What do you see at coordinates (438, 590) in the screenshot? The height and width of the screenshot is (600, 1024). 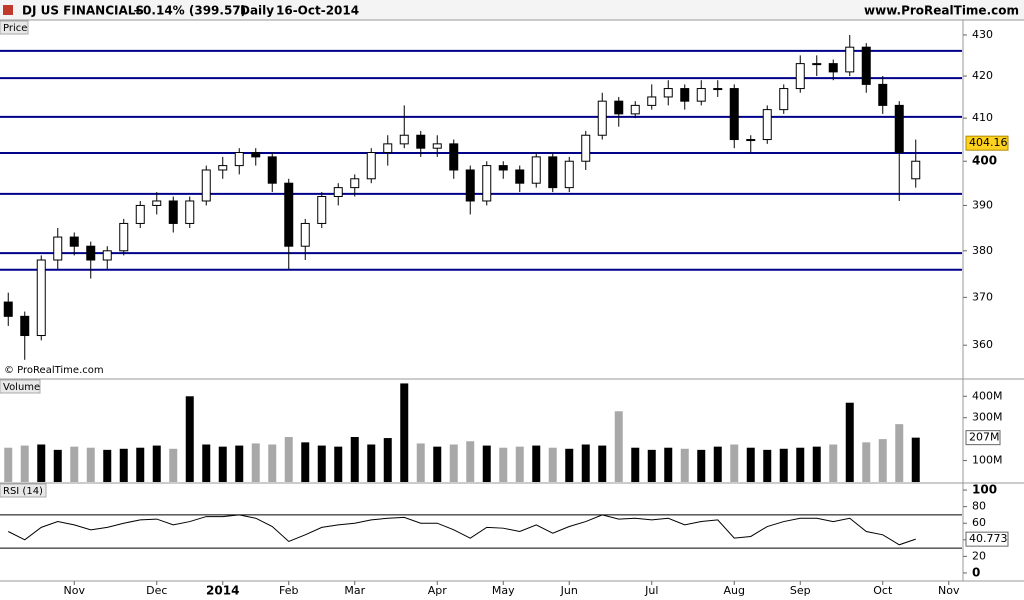 I see `x-tick-label: Apr` at bounding box center [438, 590].